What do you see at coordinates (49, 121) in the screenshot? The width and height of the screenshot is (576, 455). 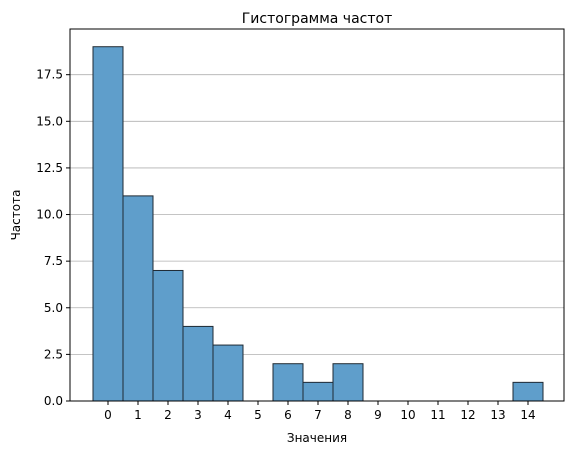 I see `y-tick-label: 15.0` at bounding box center [49, 121].